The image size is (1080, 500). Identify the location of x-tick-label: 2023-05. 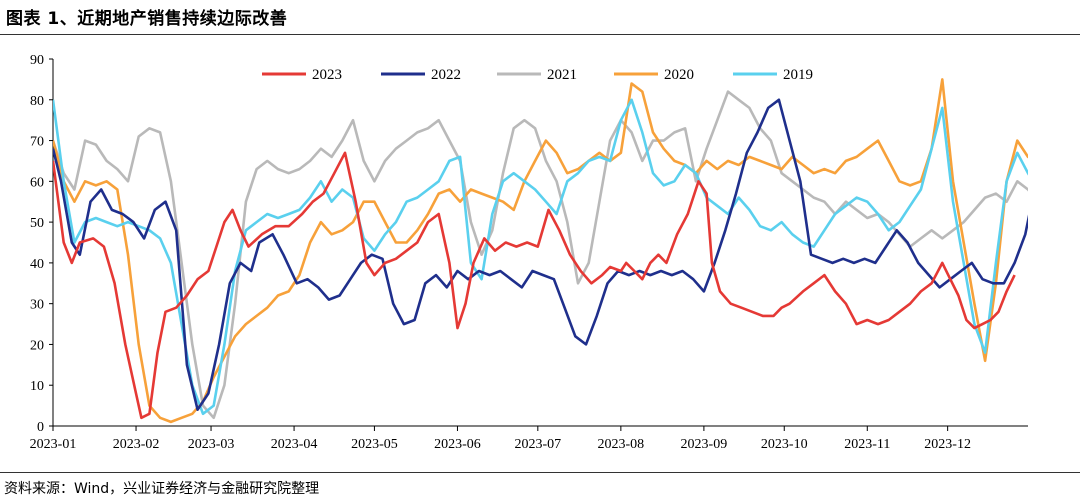
(374, 444).